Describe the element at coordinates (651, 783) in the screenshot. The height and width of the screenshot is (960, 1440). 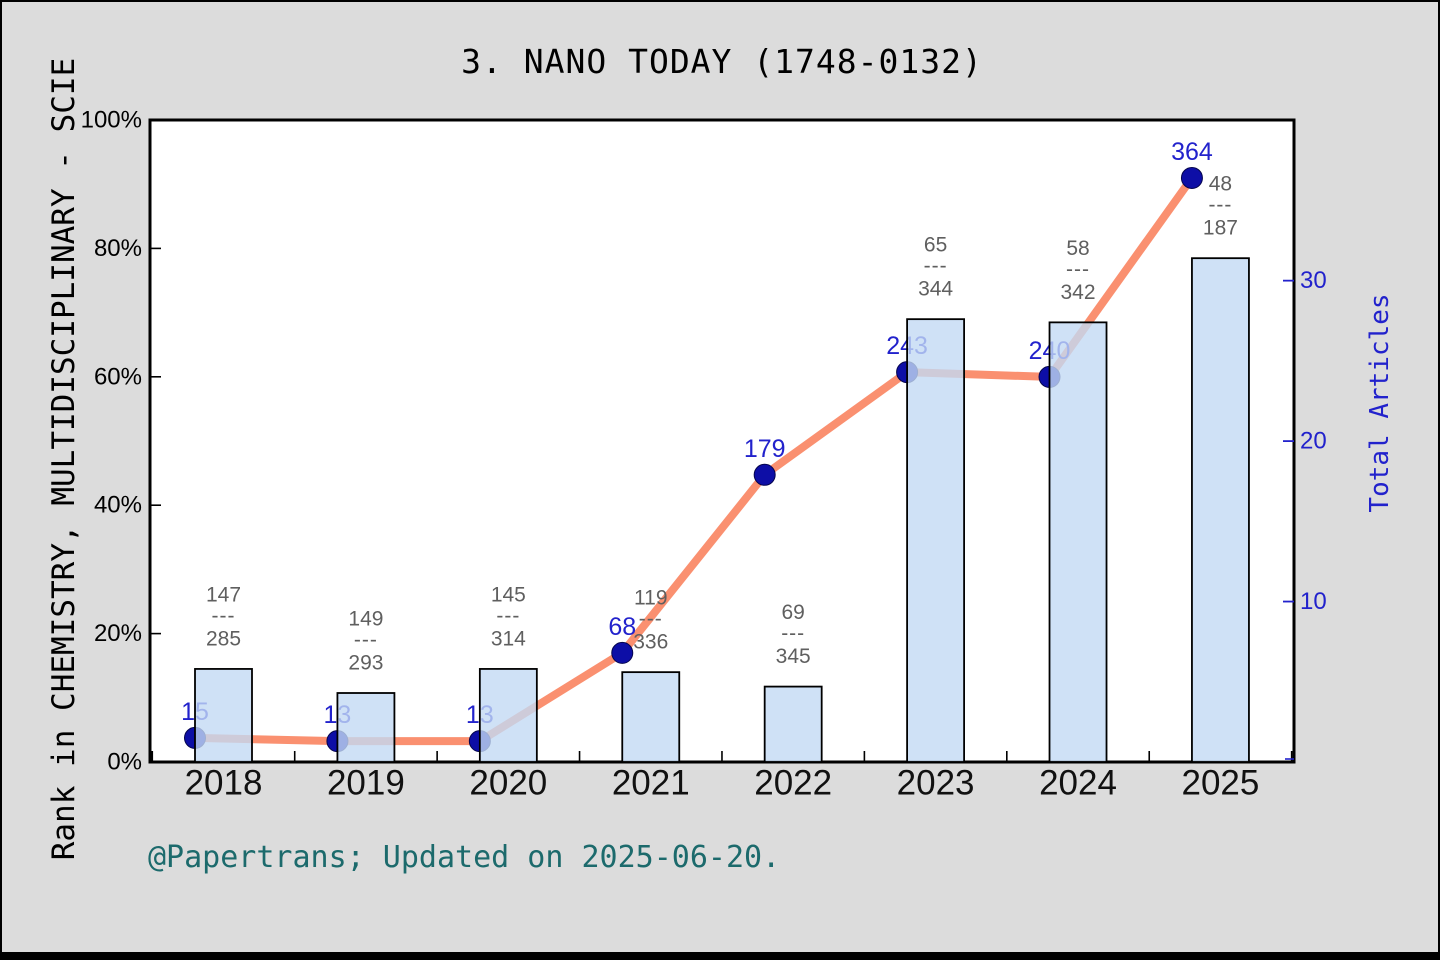
I see `x-tick-label-2021: 2021` at that location.